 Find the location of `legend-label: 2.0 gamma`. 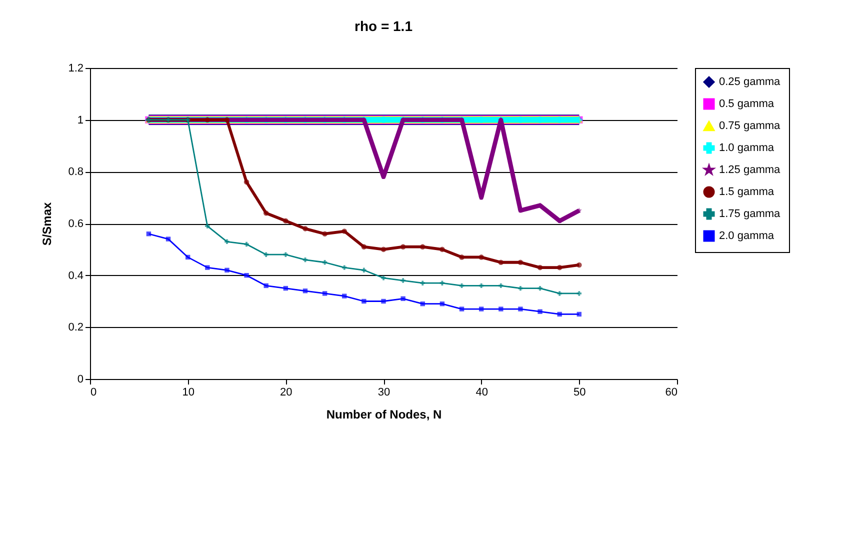

legend-label: 2.0 gamma is located at coordinates (747, 236).